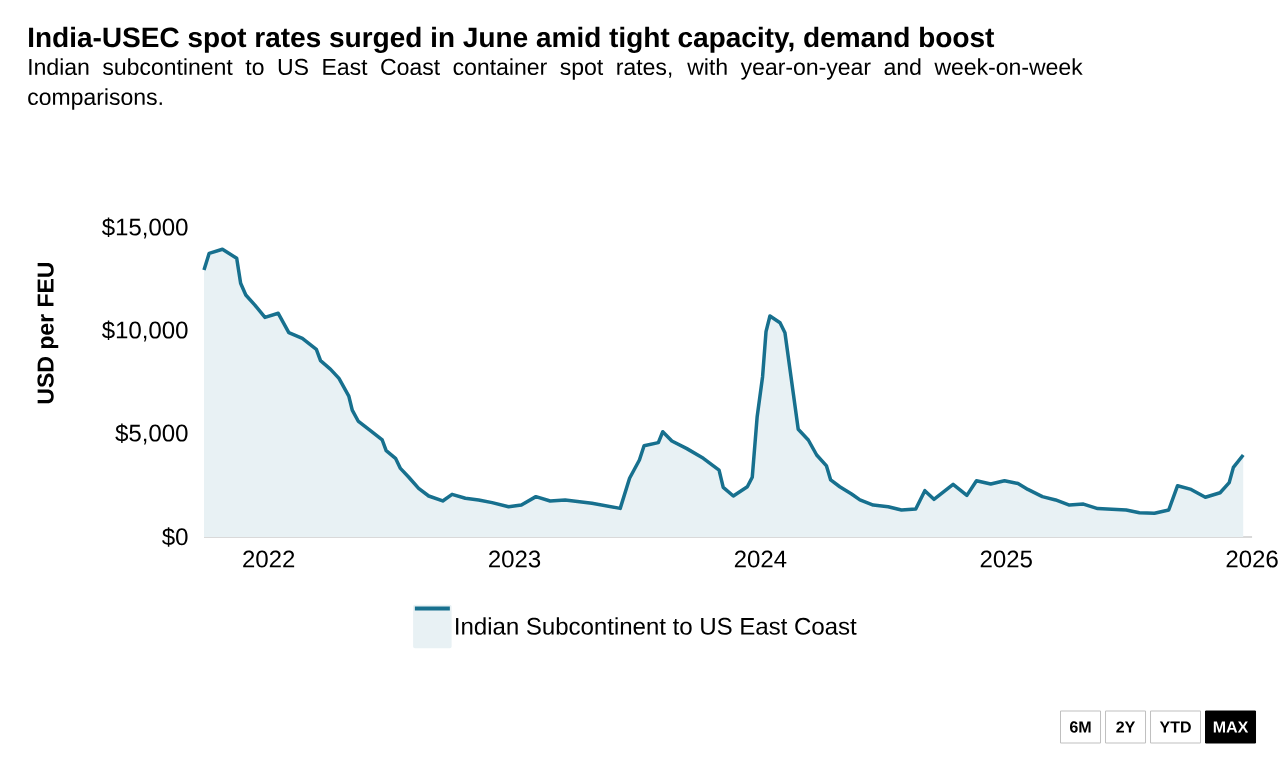 Image resolution: width=1284 pixels, height=762 pixels. What do you see at coordinates (144, 228) in the screenshot?
I see `y-tick-label: $15,000` at bounding box center [144, 228].